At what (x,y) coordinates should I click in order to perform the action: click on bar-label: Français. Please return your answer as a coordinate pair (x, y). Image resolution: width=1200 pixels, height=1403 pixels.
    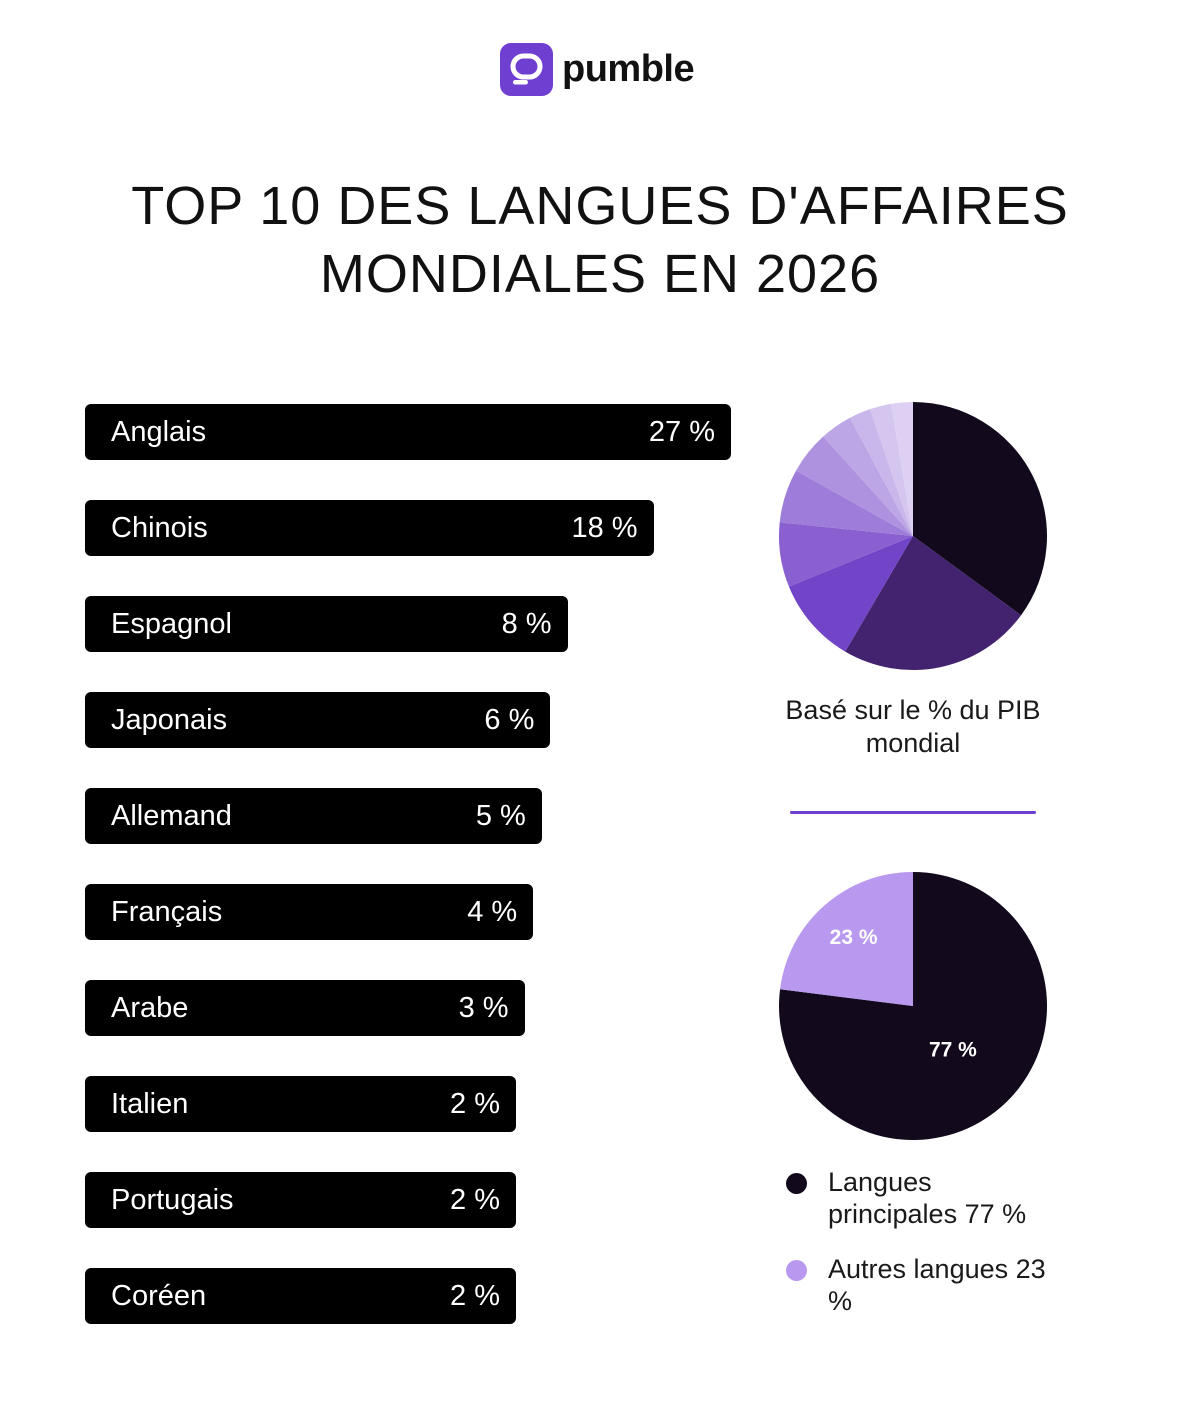
    Looking at the image, I should click on (167, 911).